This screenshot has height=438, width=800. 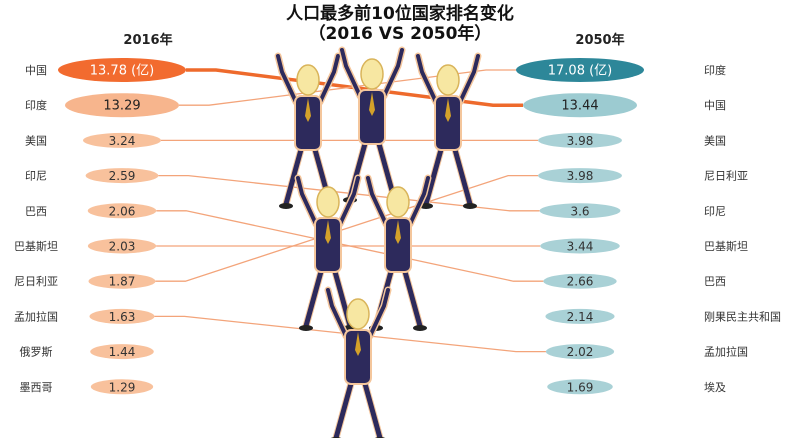 What do you see at coordinates (715, 140) in the screenshot?
I see `right-country-label: 美国` at bounding box center [715, 140].